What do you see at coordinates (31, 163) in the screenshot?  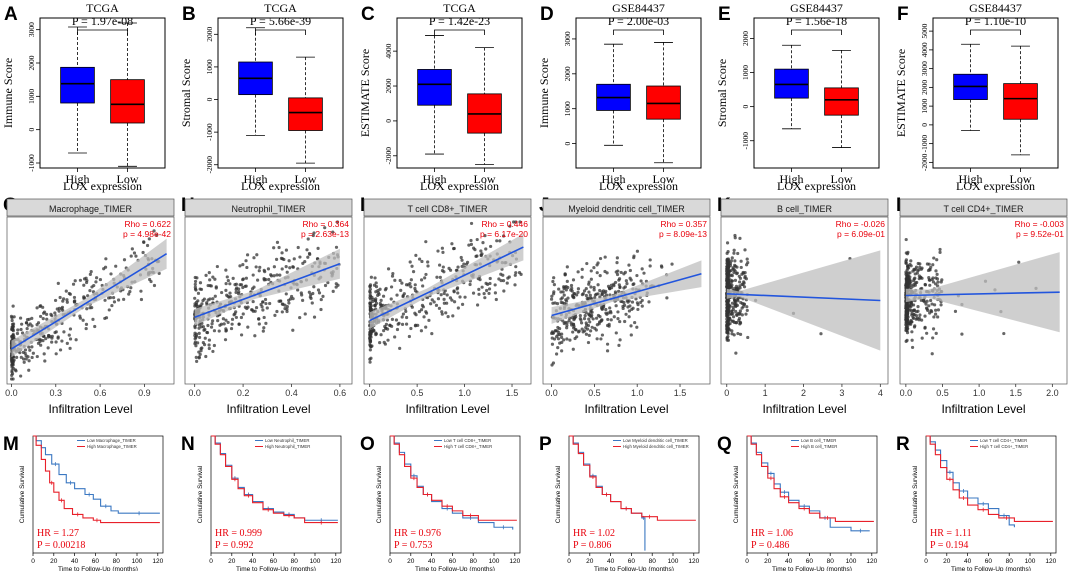 I see `y-tick-label: -1000` at bounding box center [31, 163].